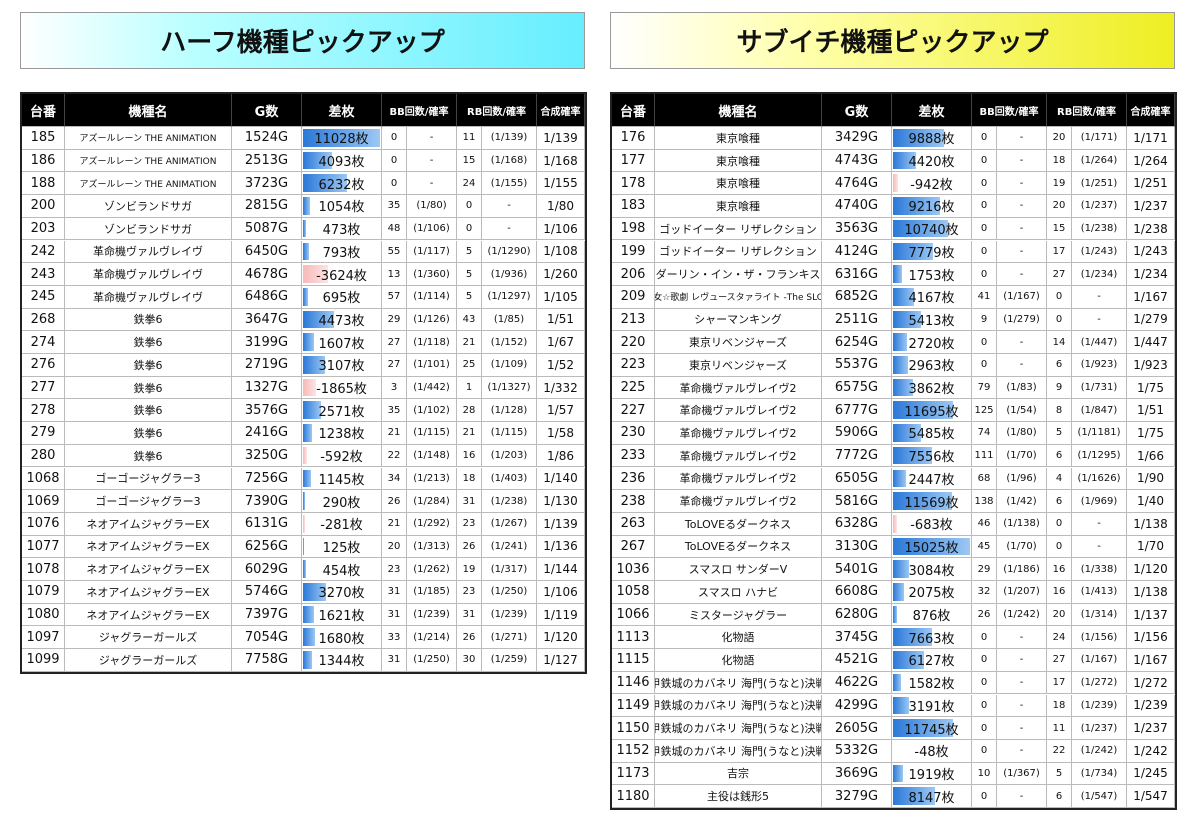 The height and width of the screenshot is (831, 1200). I want to click on cell: (1/969), so click(1099, 501).